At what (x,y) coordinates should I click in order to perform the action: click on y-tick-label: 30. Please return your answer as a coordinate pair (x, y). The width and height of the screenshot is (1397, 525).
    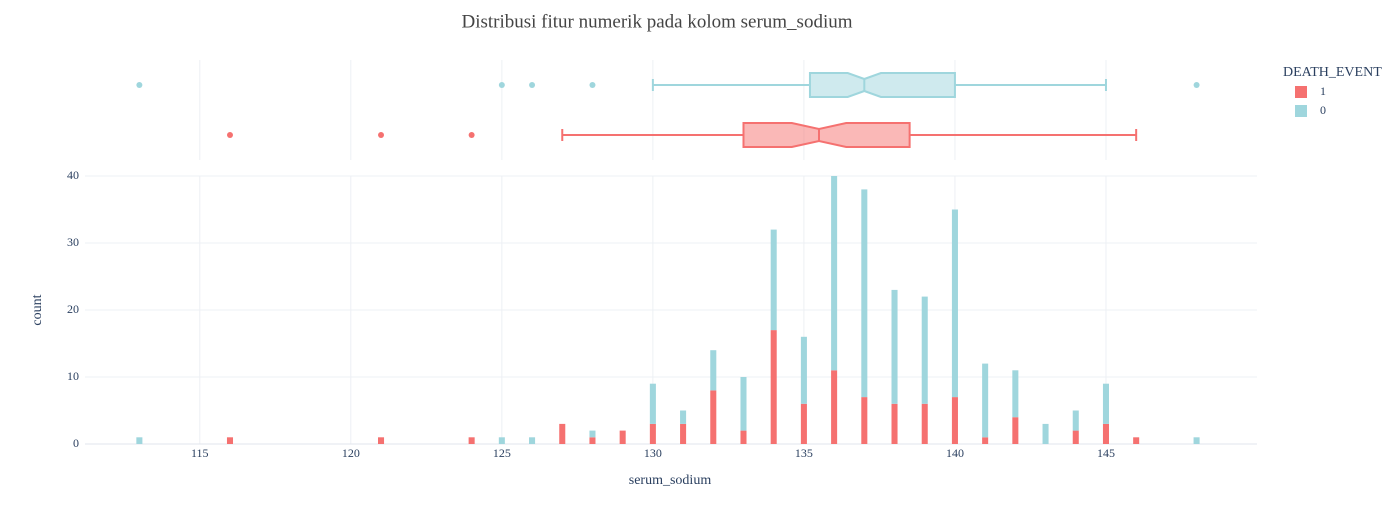
    Looking at the image, I should click on (73, 242).